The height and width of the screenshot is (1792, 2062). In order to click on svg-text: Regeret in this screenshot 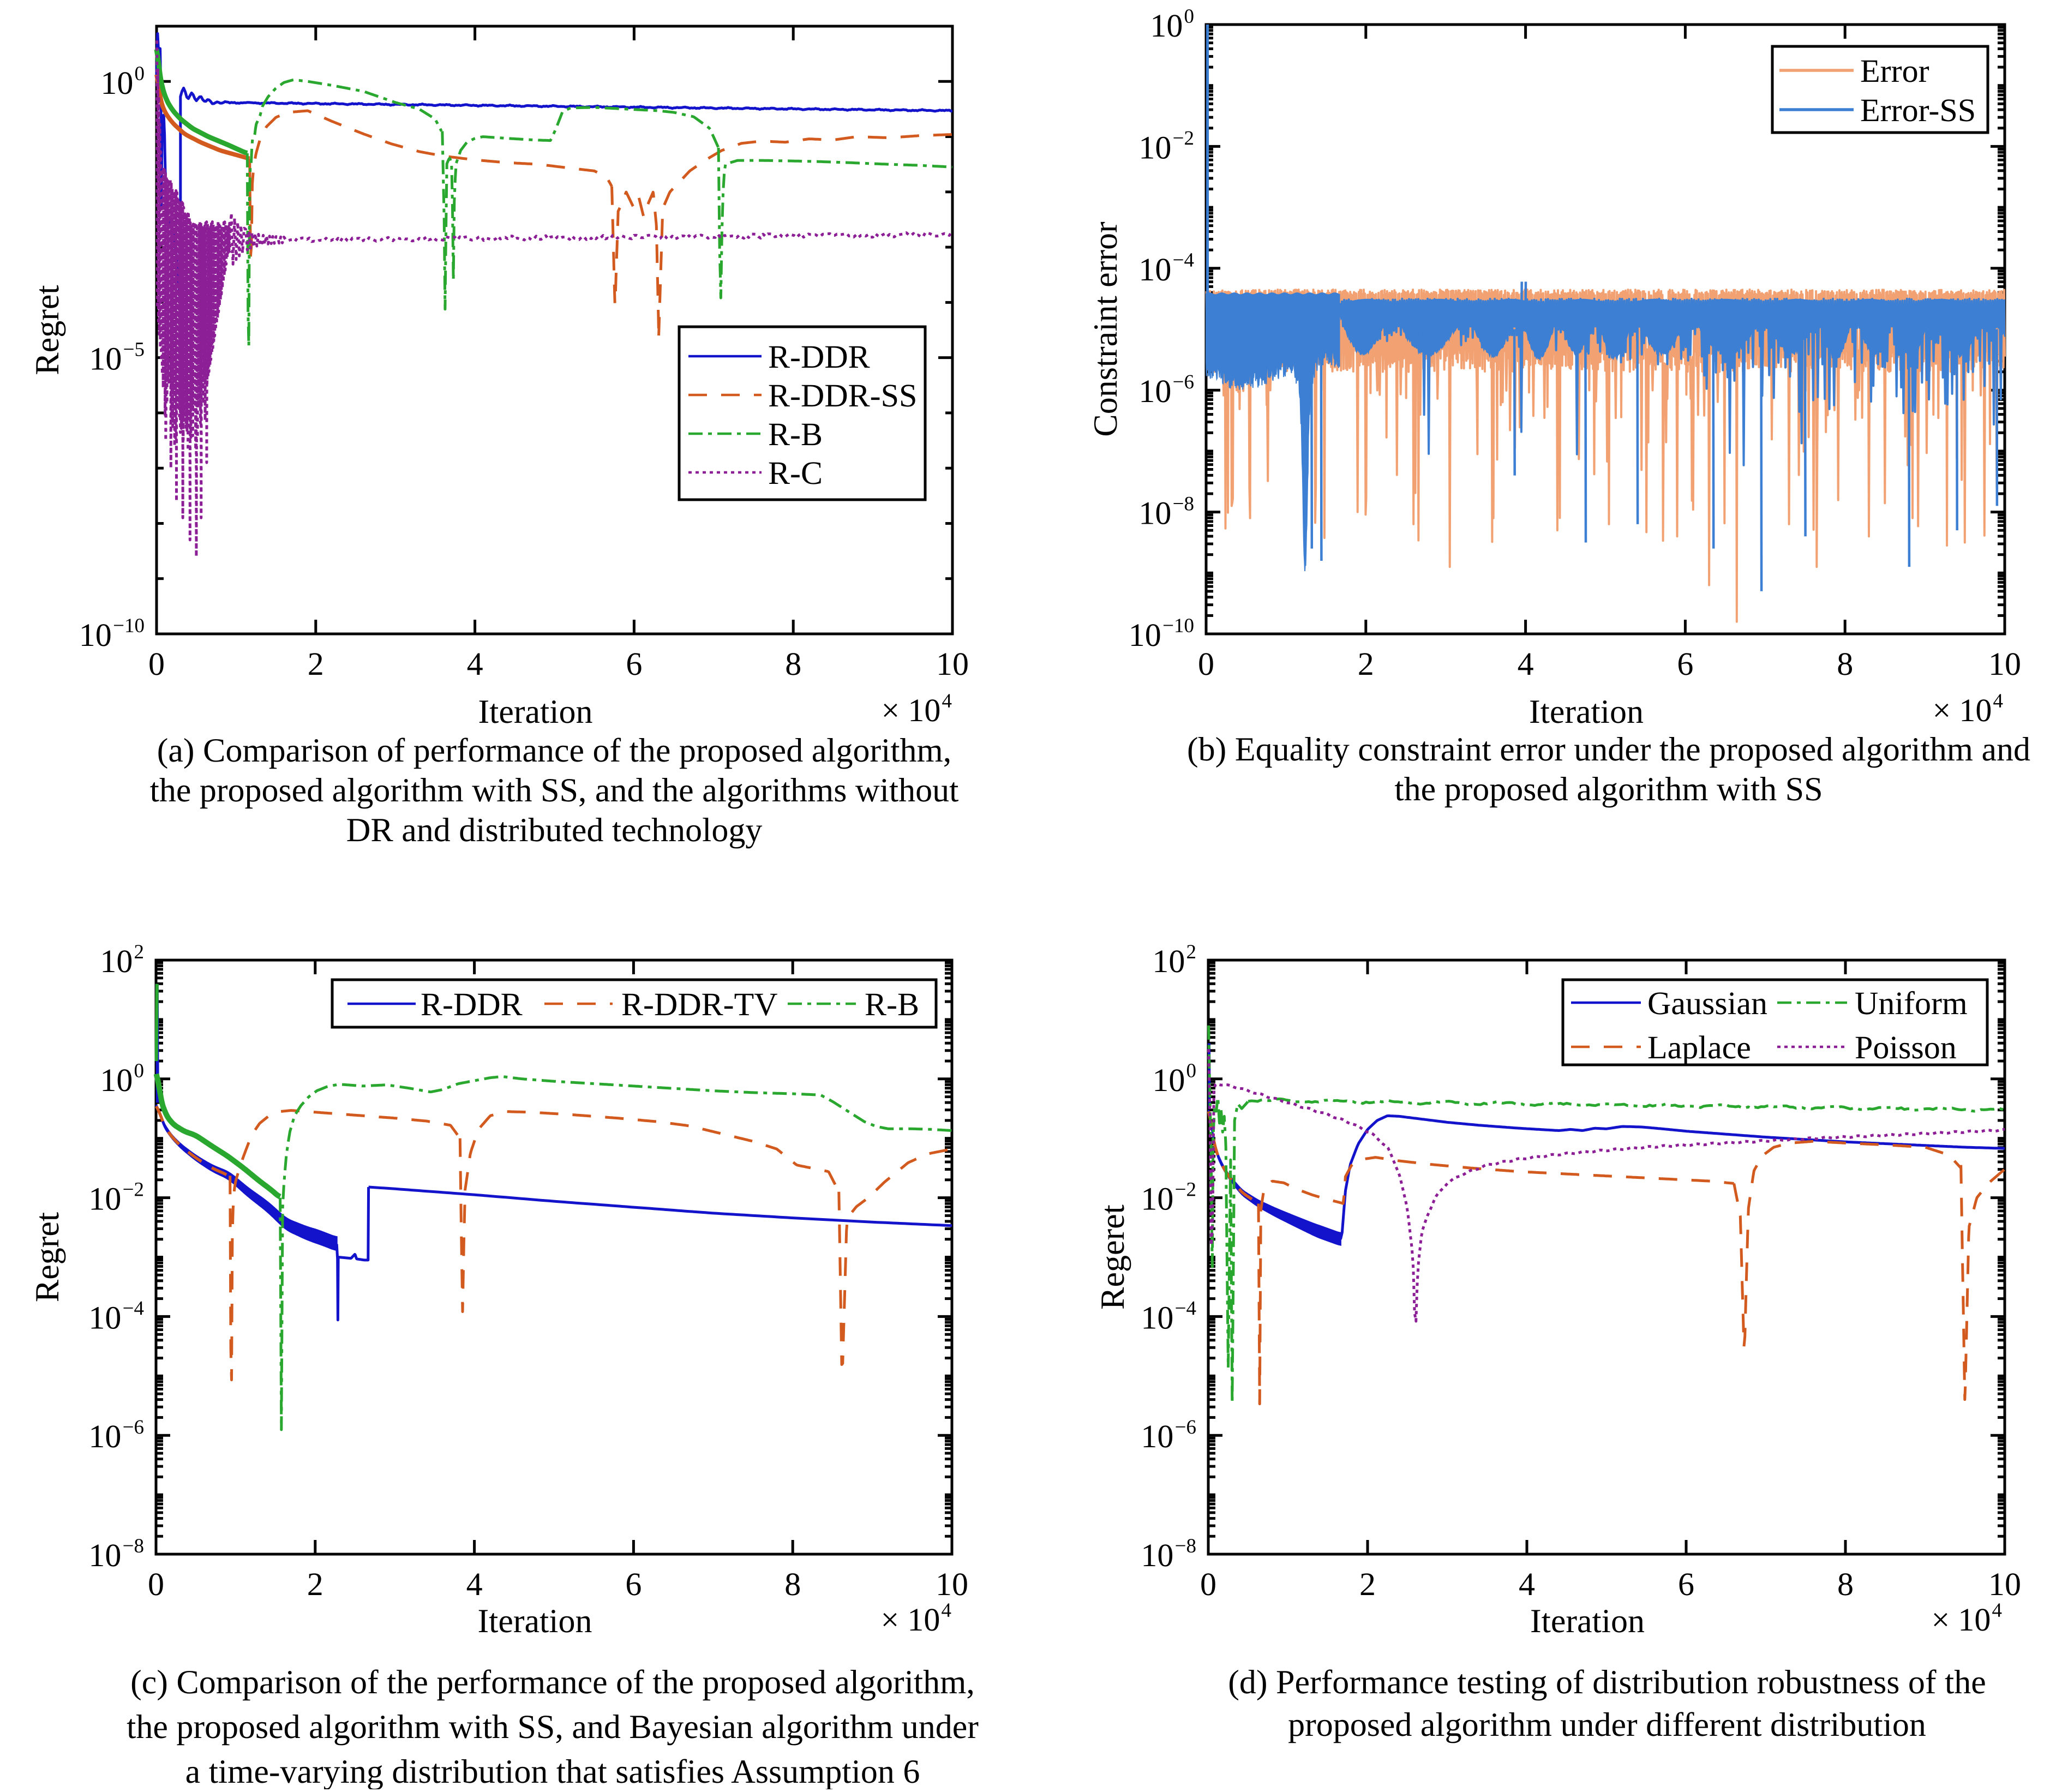, I will do `click(1112, 1257)`.